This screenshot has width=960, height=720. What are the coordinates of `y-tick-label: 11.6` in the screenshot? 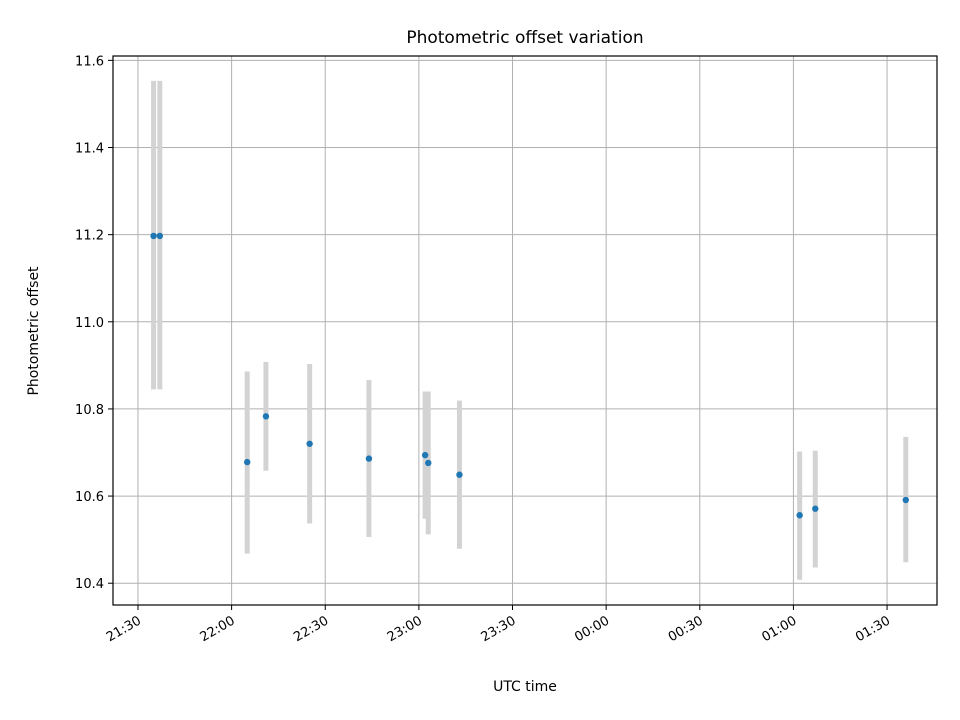 It's located at (89, 61).